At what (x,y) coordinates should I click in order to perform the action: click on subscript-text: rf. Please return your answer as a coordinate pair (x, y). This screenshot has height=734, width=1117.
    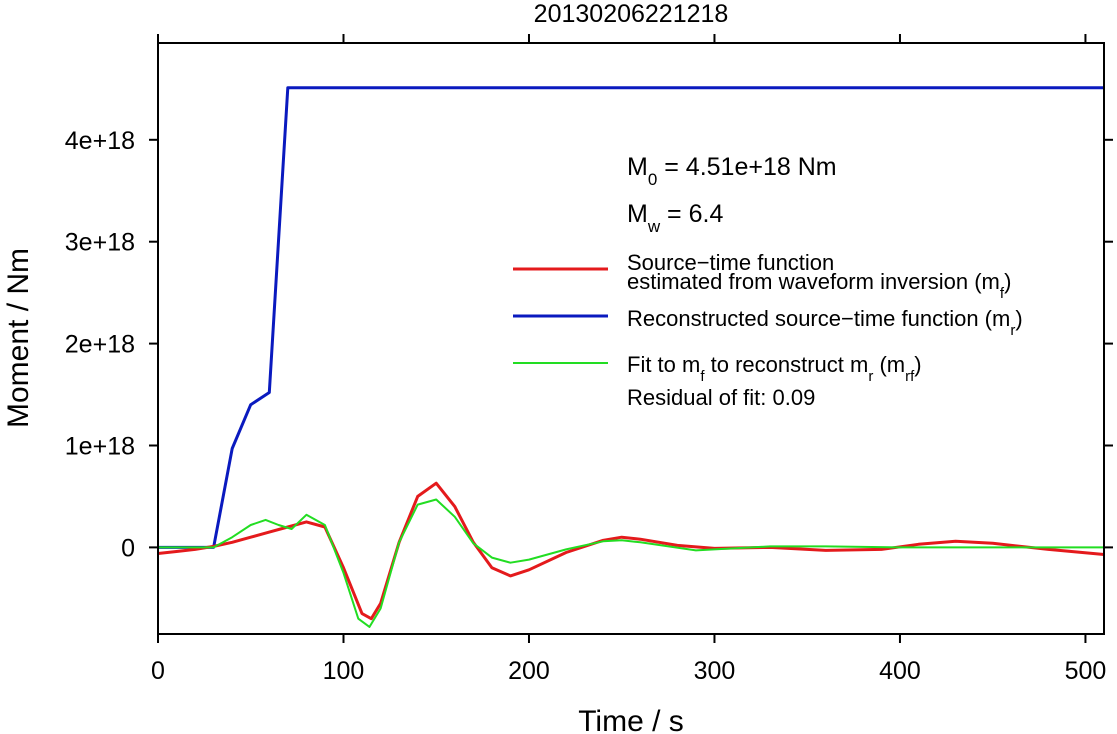
    Looking at the image, I should click on (910, 376).